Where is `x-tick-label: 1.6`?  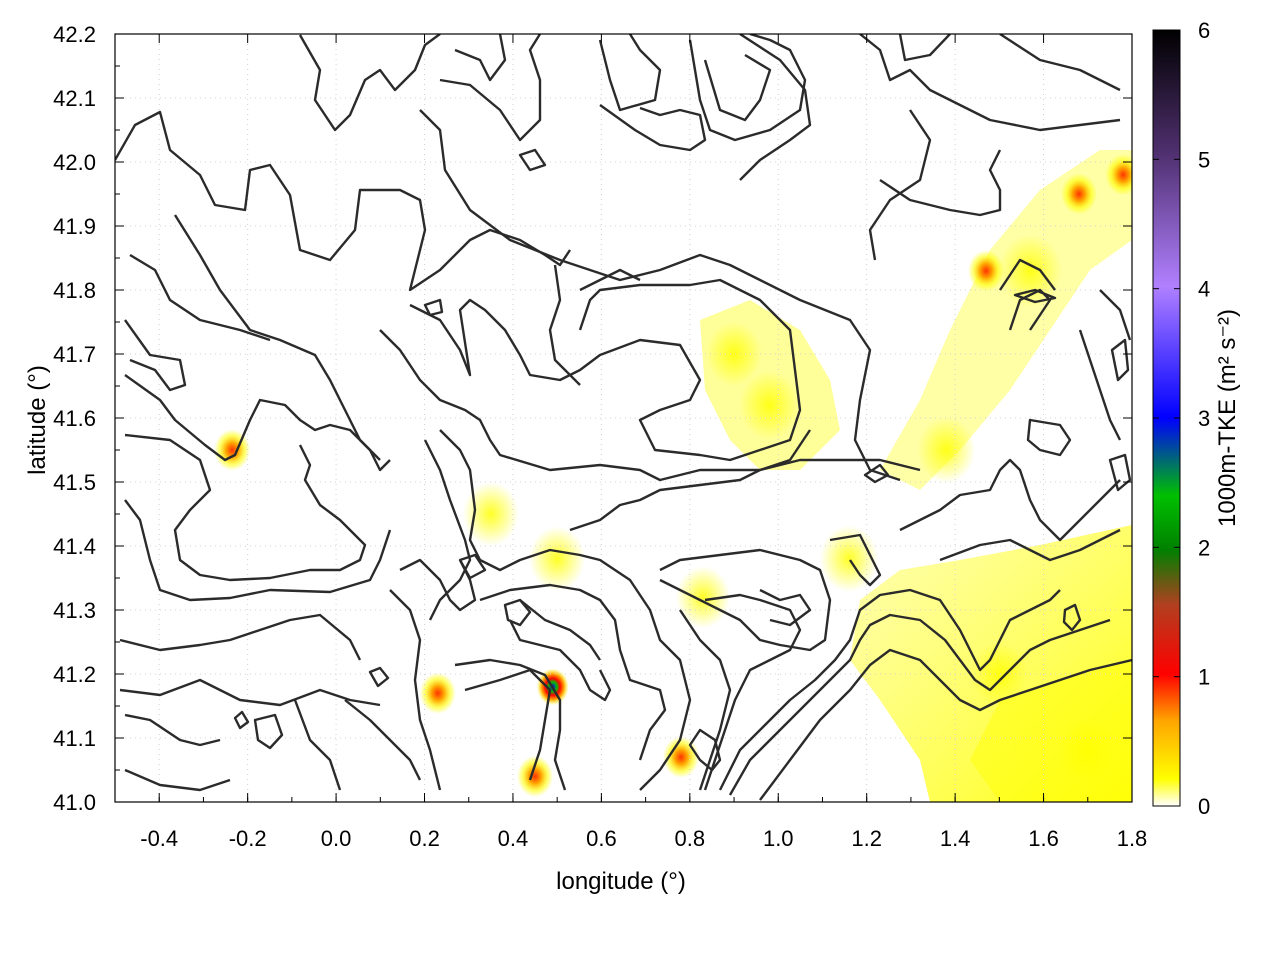
x-tick-label: 1.6 is located at coordinates (1043, 838).